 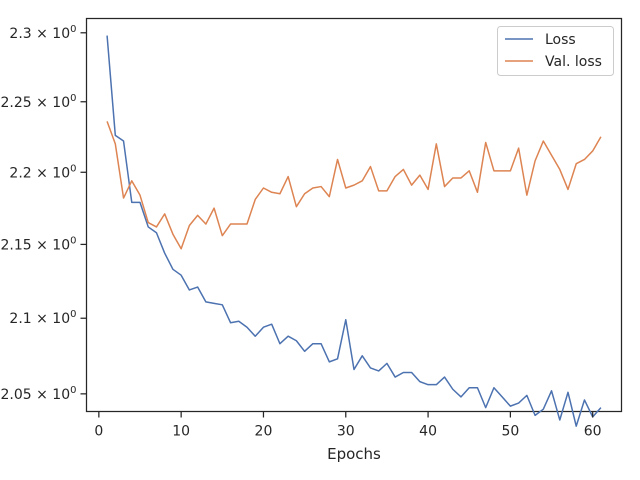 What do you see at coordinates (354, 454) in the screenshot?
I see `x-axis-label: Epochs` at bounding box center [354, 454].